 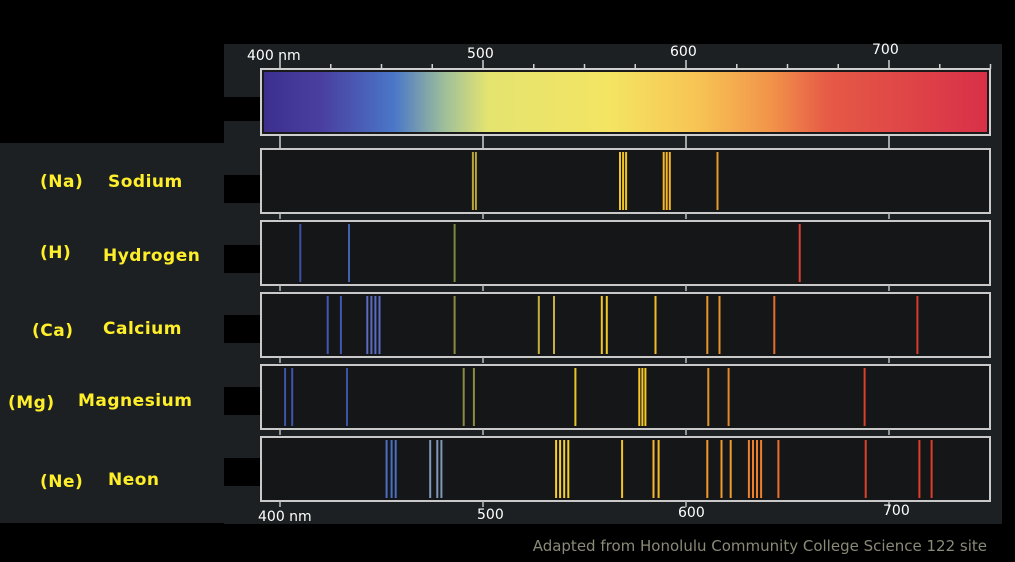 I want to click on visible-spectrum-bar, so click(x=625, y=102).